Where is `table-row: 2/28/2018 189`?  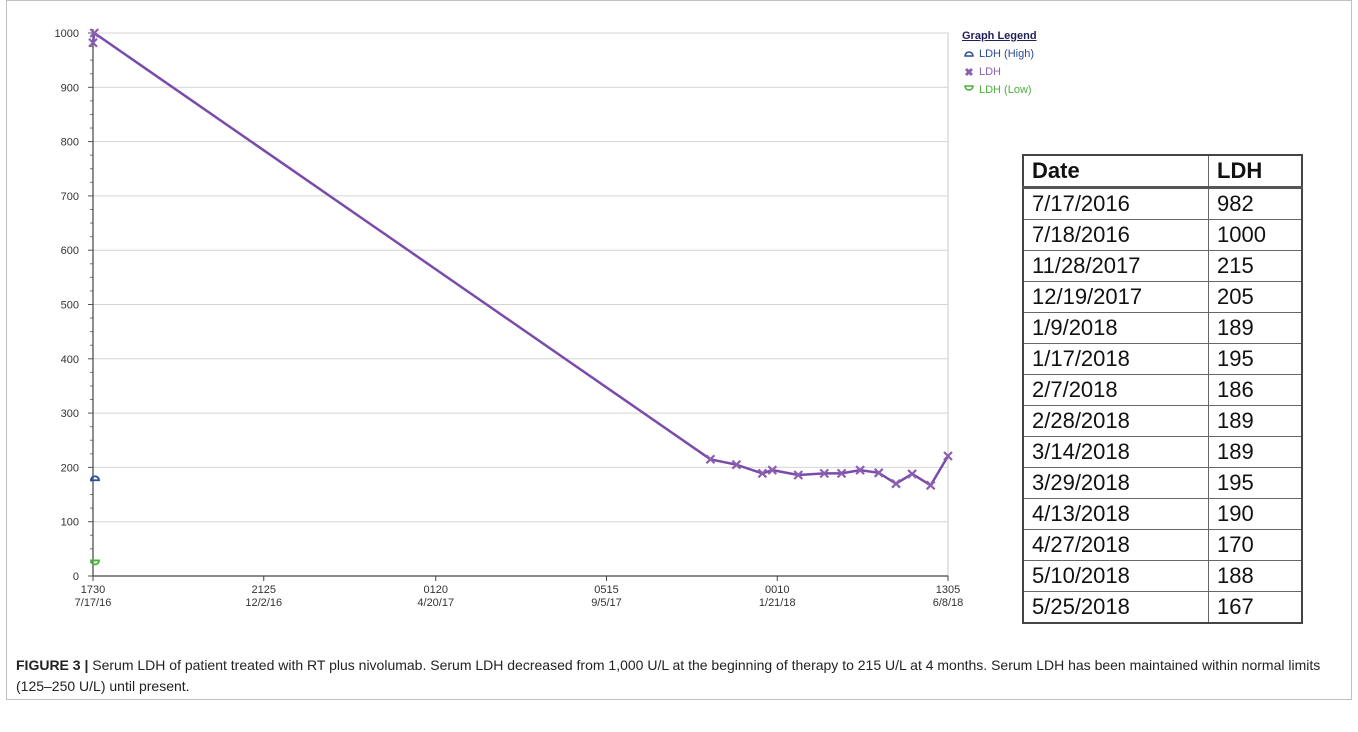
table-row: 2/28/2018 189 is located at coordinates (1162, 421).